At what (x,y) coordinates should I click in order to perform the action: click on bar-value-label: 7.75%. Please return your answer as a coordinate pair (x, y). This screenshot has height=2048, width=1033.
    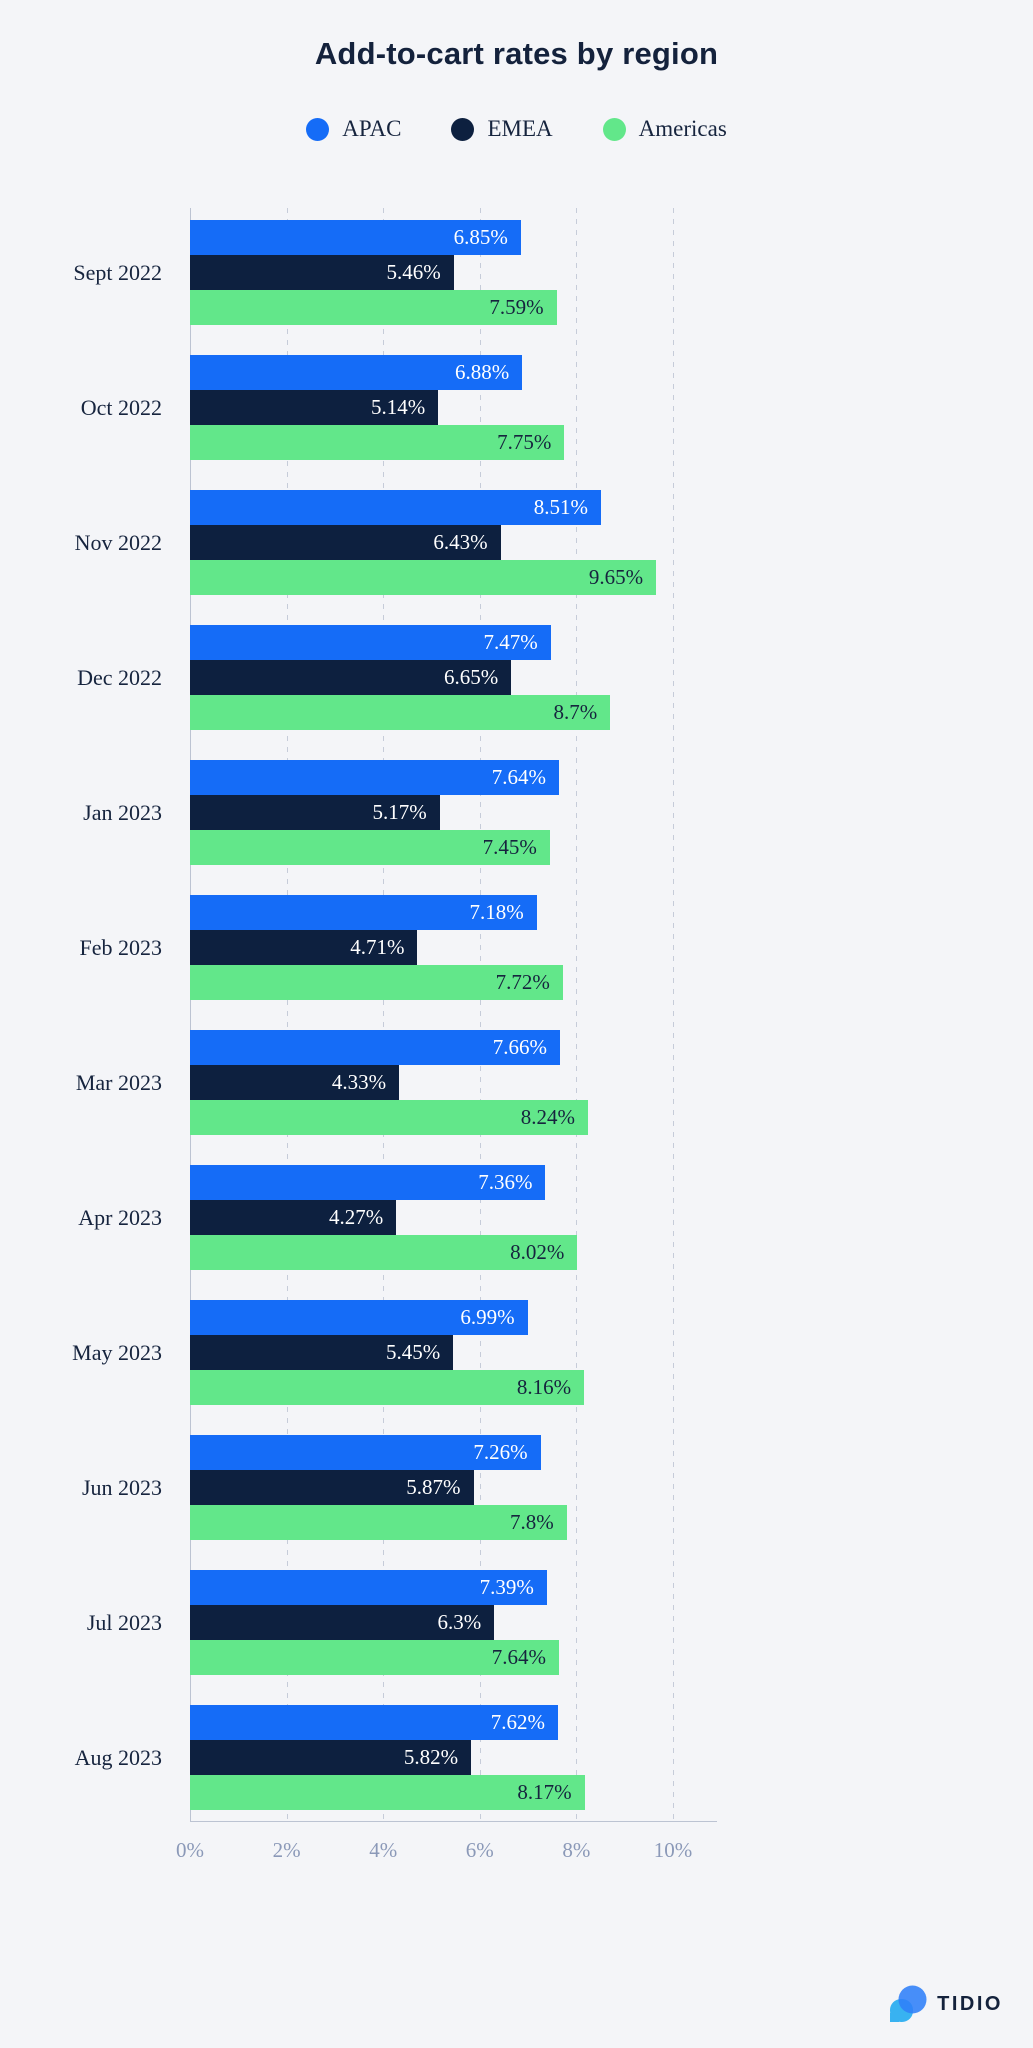
    Looking at the image, I should click on (524, 442).